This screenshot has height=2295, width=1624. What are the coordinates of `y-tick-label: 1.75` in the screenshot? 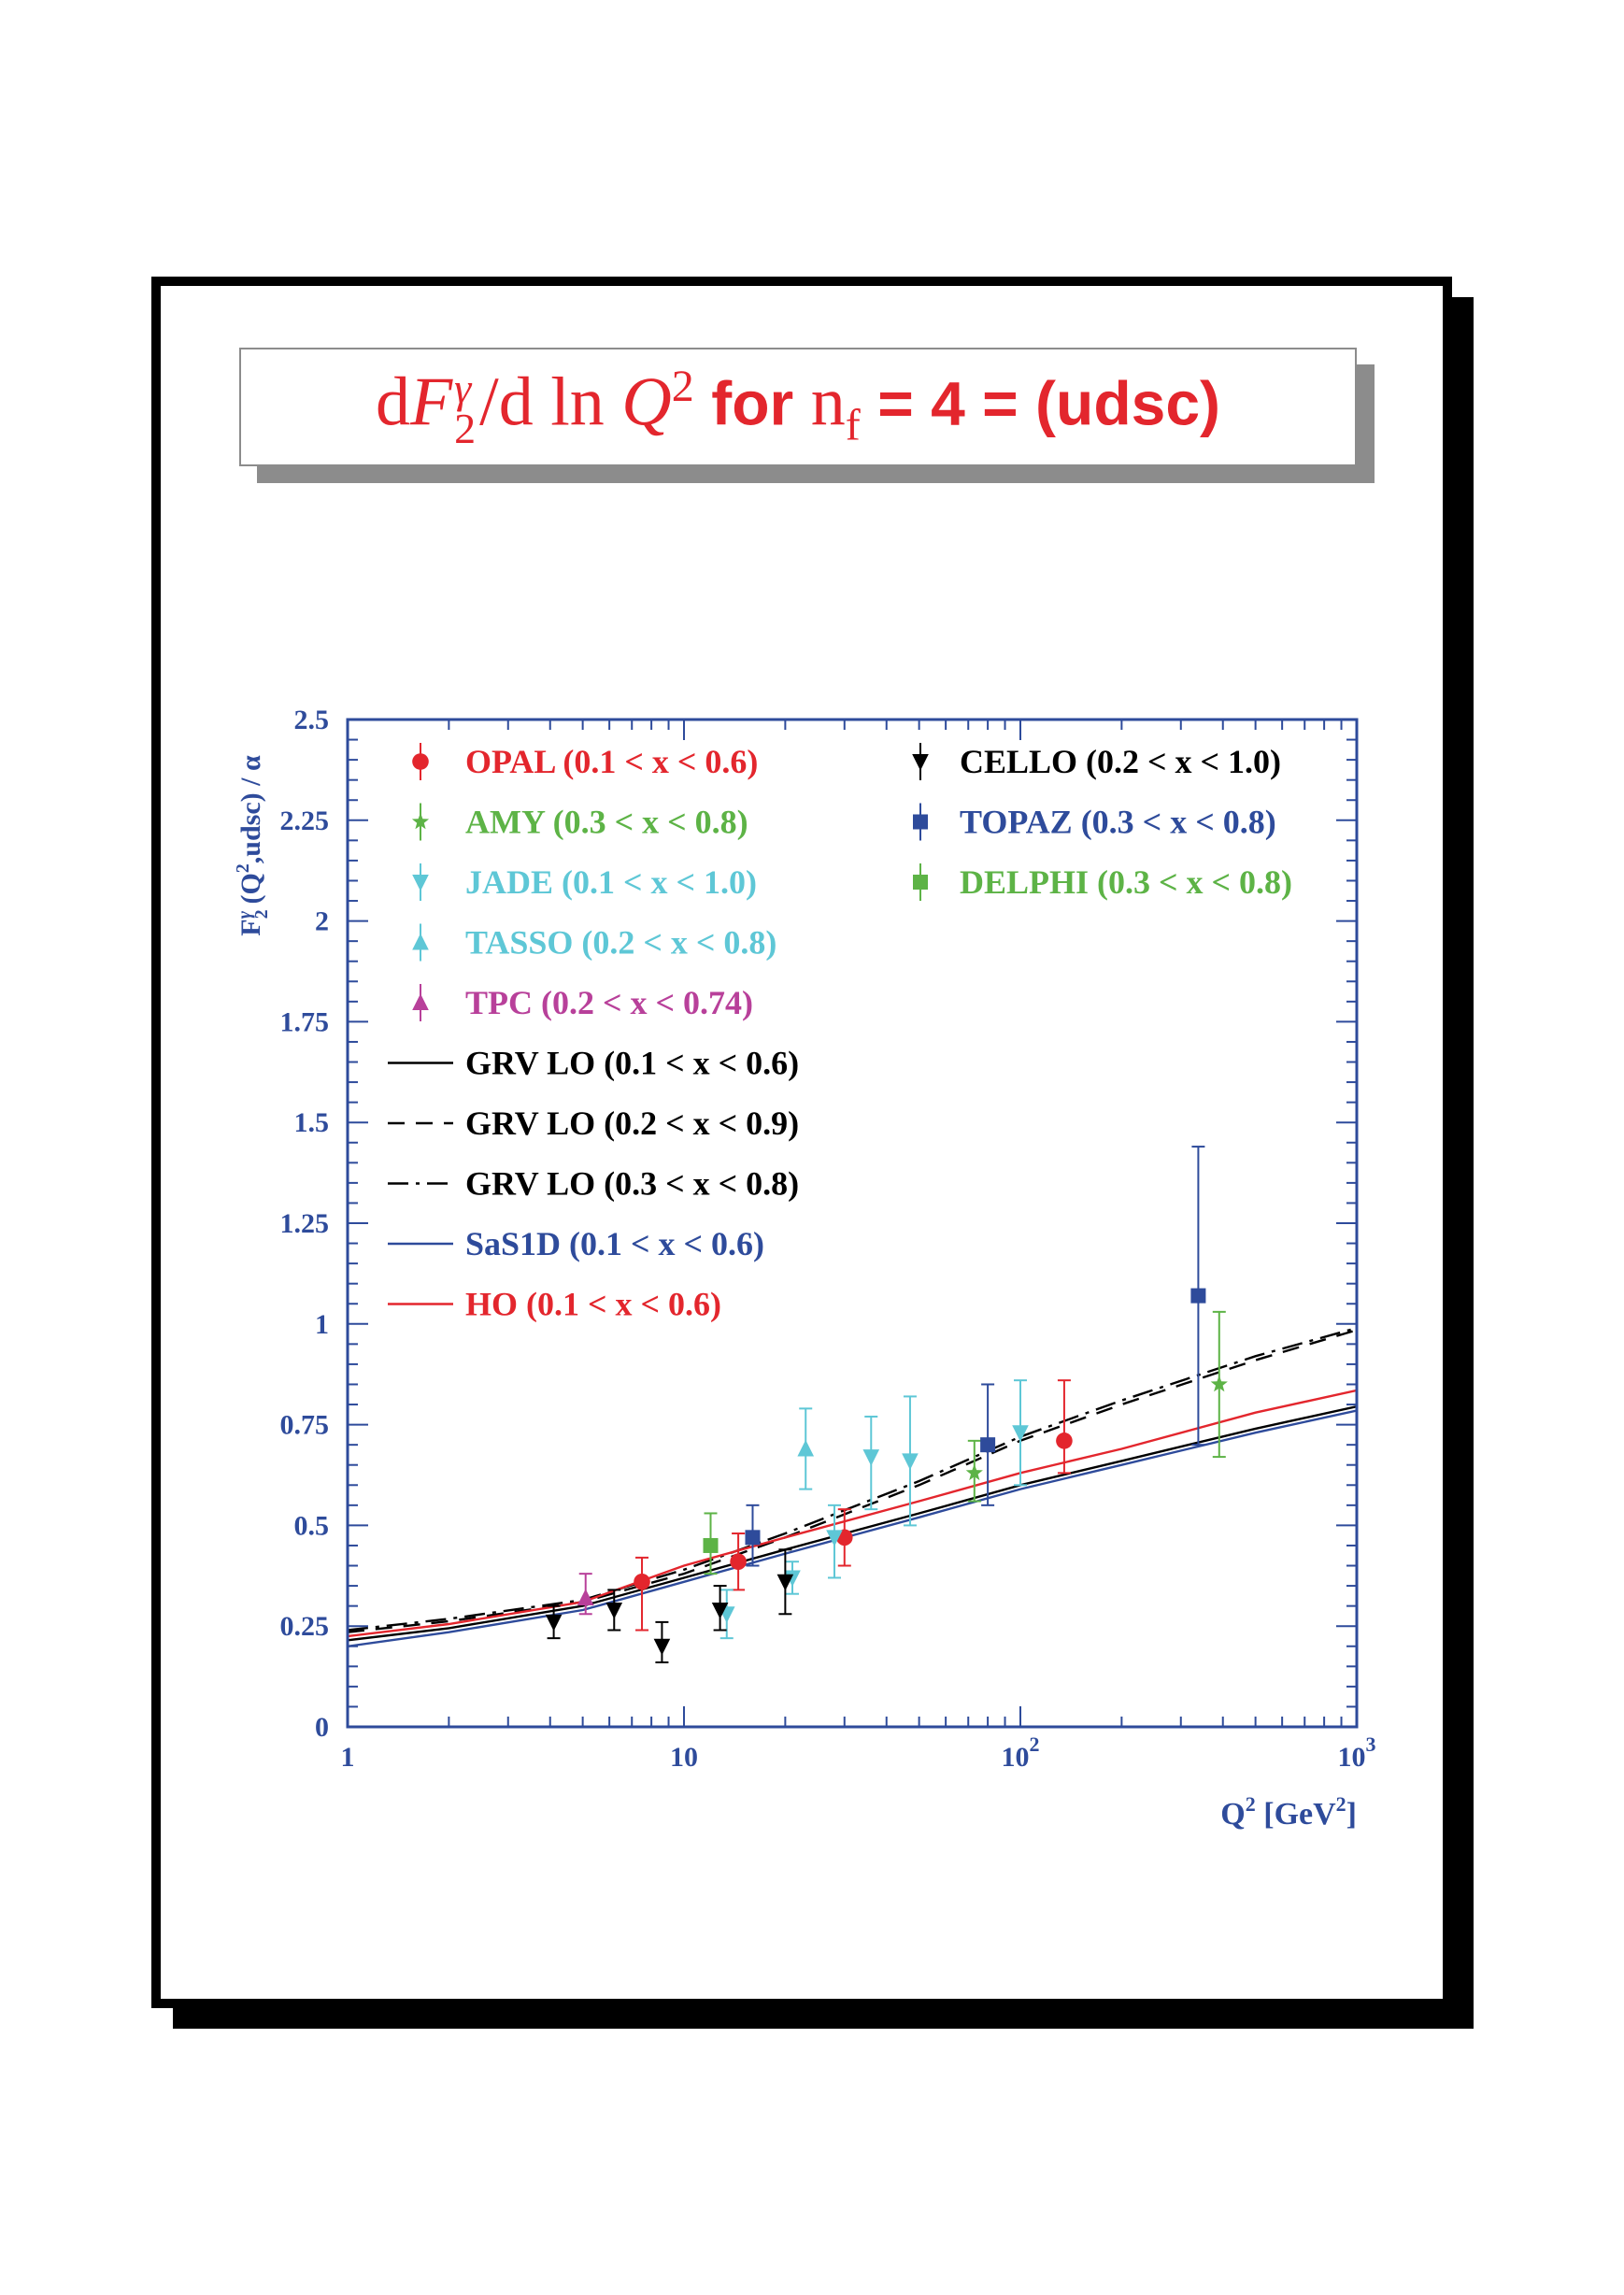 It's located at (305, 1021).